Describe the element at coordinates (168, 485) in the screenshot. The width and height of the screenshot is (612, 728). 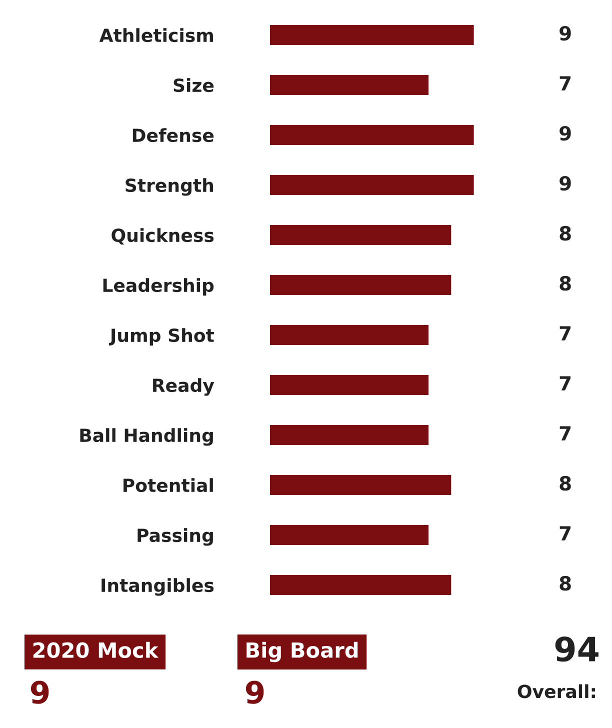
I see `y-tick-label: Potential` at that location.